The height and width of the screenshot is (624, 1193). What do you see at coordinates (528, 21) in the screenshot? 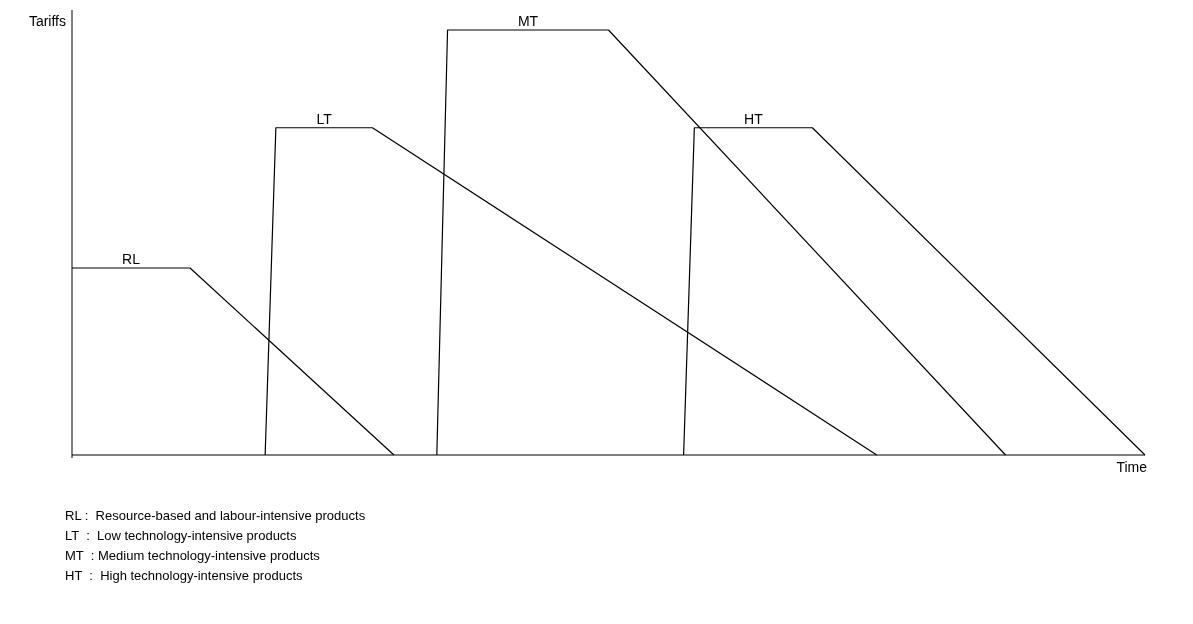
I see `series-label: MT` at bounding box center [528, 21].